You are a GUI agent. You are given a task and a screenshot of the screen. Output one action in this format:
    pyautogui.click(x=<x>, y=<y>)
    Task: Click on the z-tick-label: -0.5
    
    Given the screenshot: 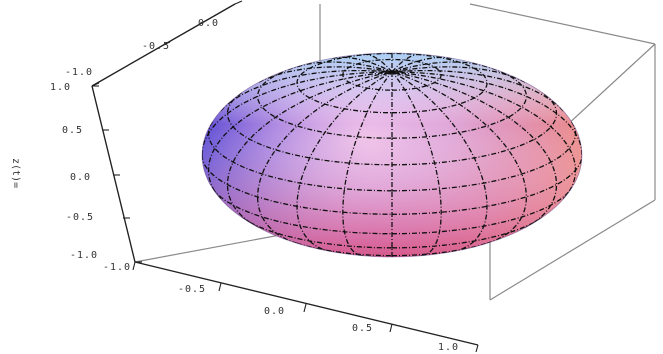 What is the action you would take?
    pyautogui.click(x=80, y=217)
    